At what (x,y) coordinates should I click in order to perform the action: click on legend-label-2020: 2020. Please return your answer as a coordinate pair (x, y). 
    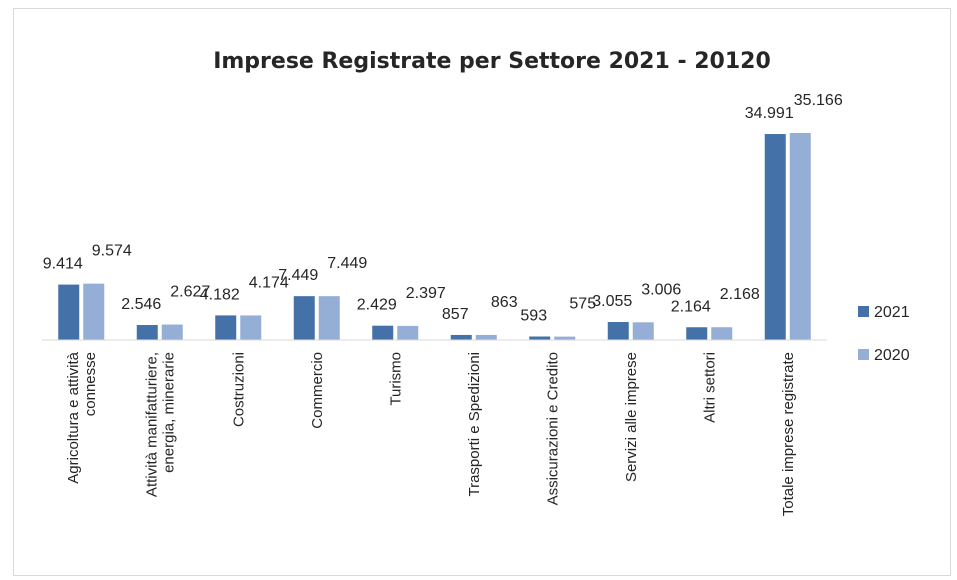
    Looking at the image, I should click on (892, 355).